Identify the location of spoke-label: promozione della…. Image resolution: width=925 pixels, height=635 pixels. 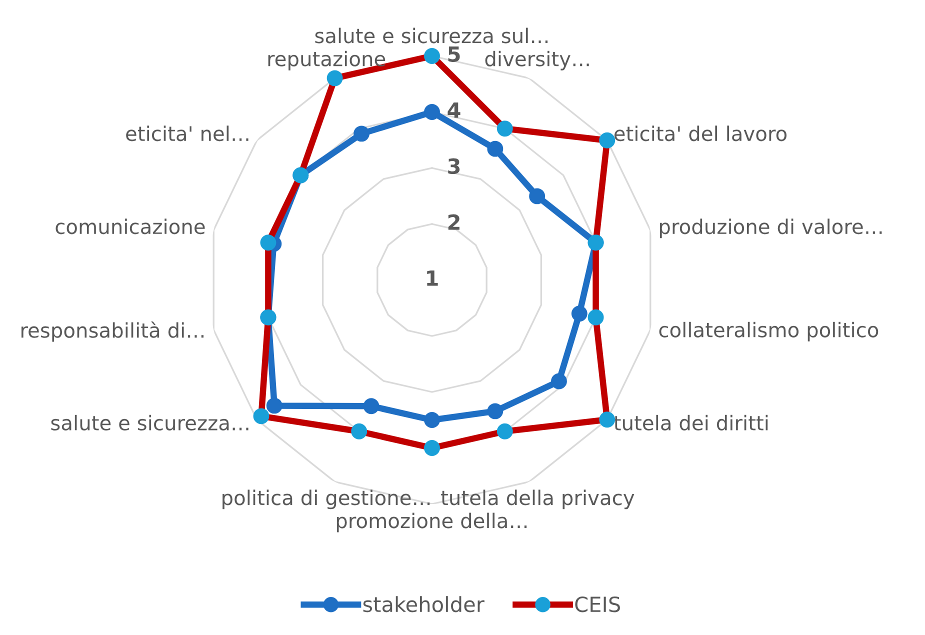
(431, 522).